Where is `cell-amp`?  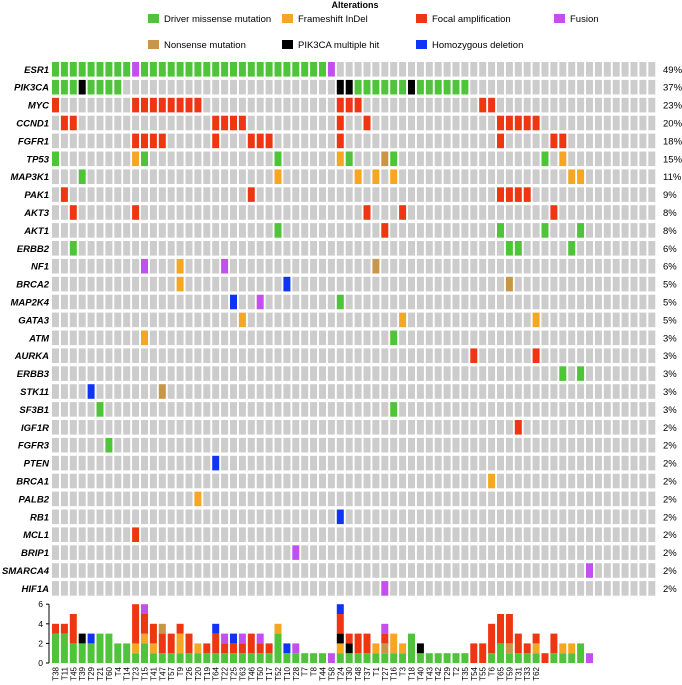
cell-amp is located at coordinates (509, 194).